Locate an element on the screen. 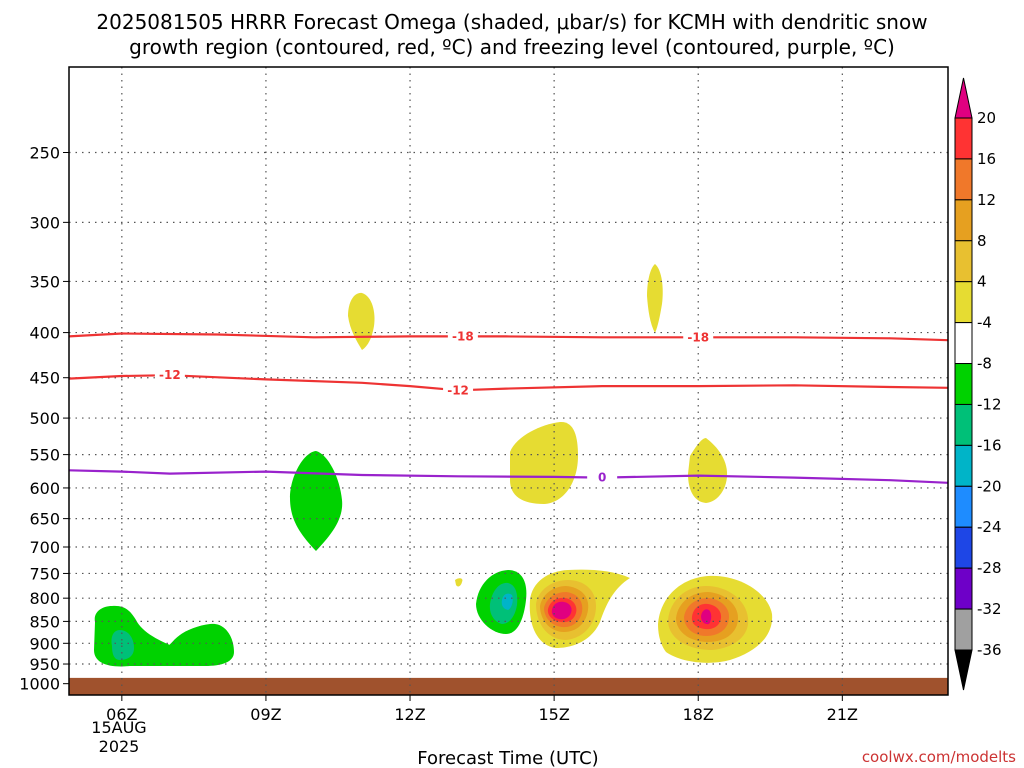 The height and width of the screenshot is (768, 1024). colorbar-label: -32 is located at coordinates (989, 609).